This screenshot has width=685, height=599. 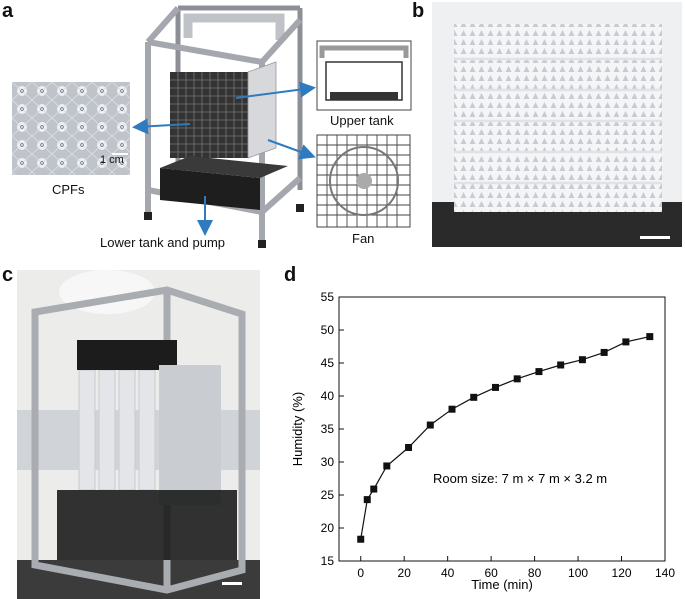 I want to click on chart-annotation: Room size: 7 m × 7 m × 3.2 m, so click(x=520, y=478).